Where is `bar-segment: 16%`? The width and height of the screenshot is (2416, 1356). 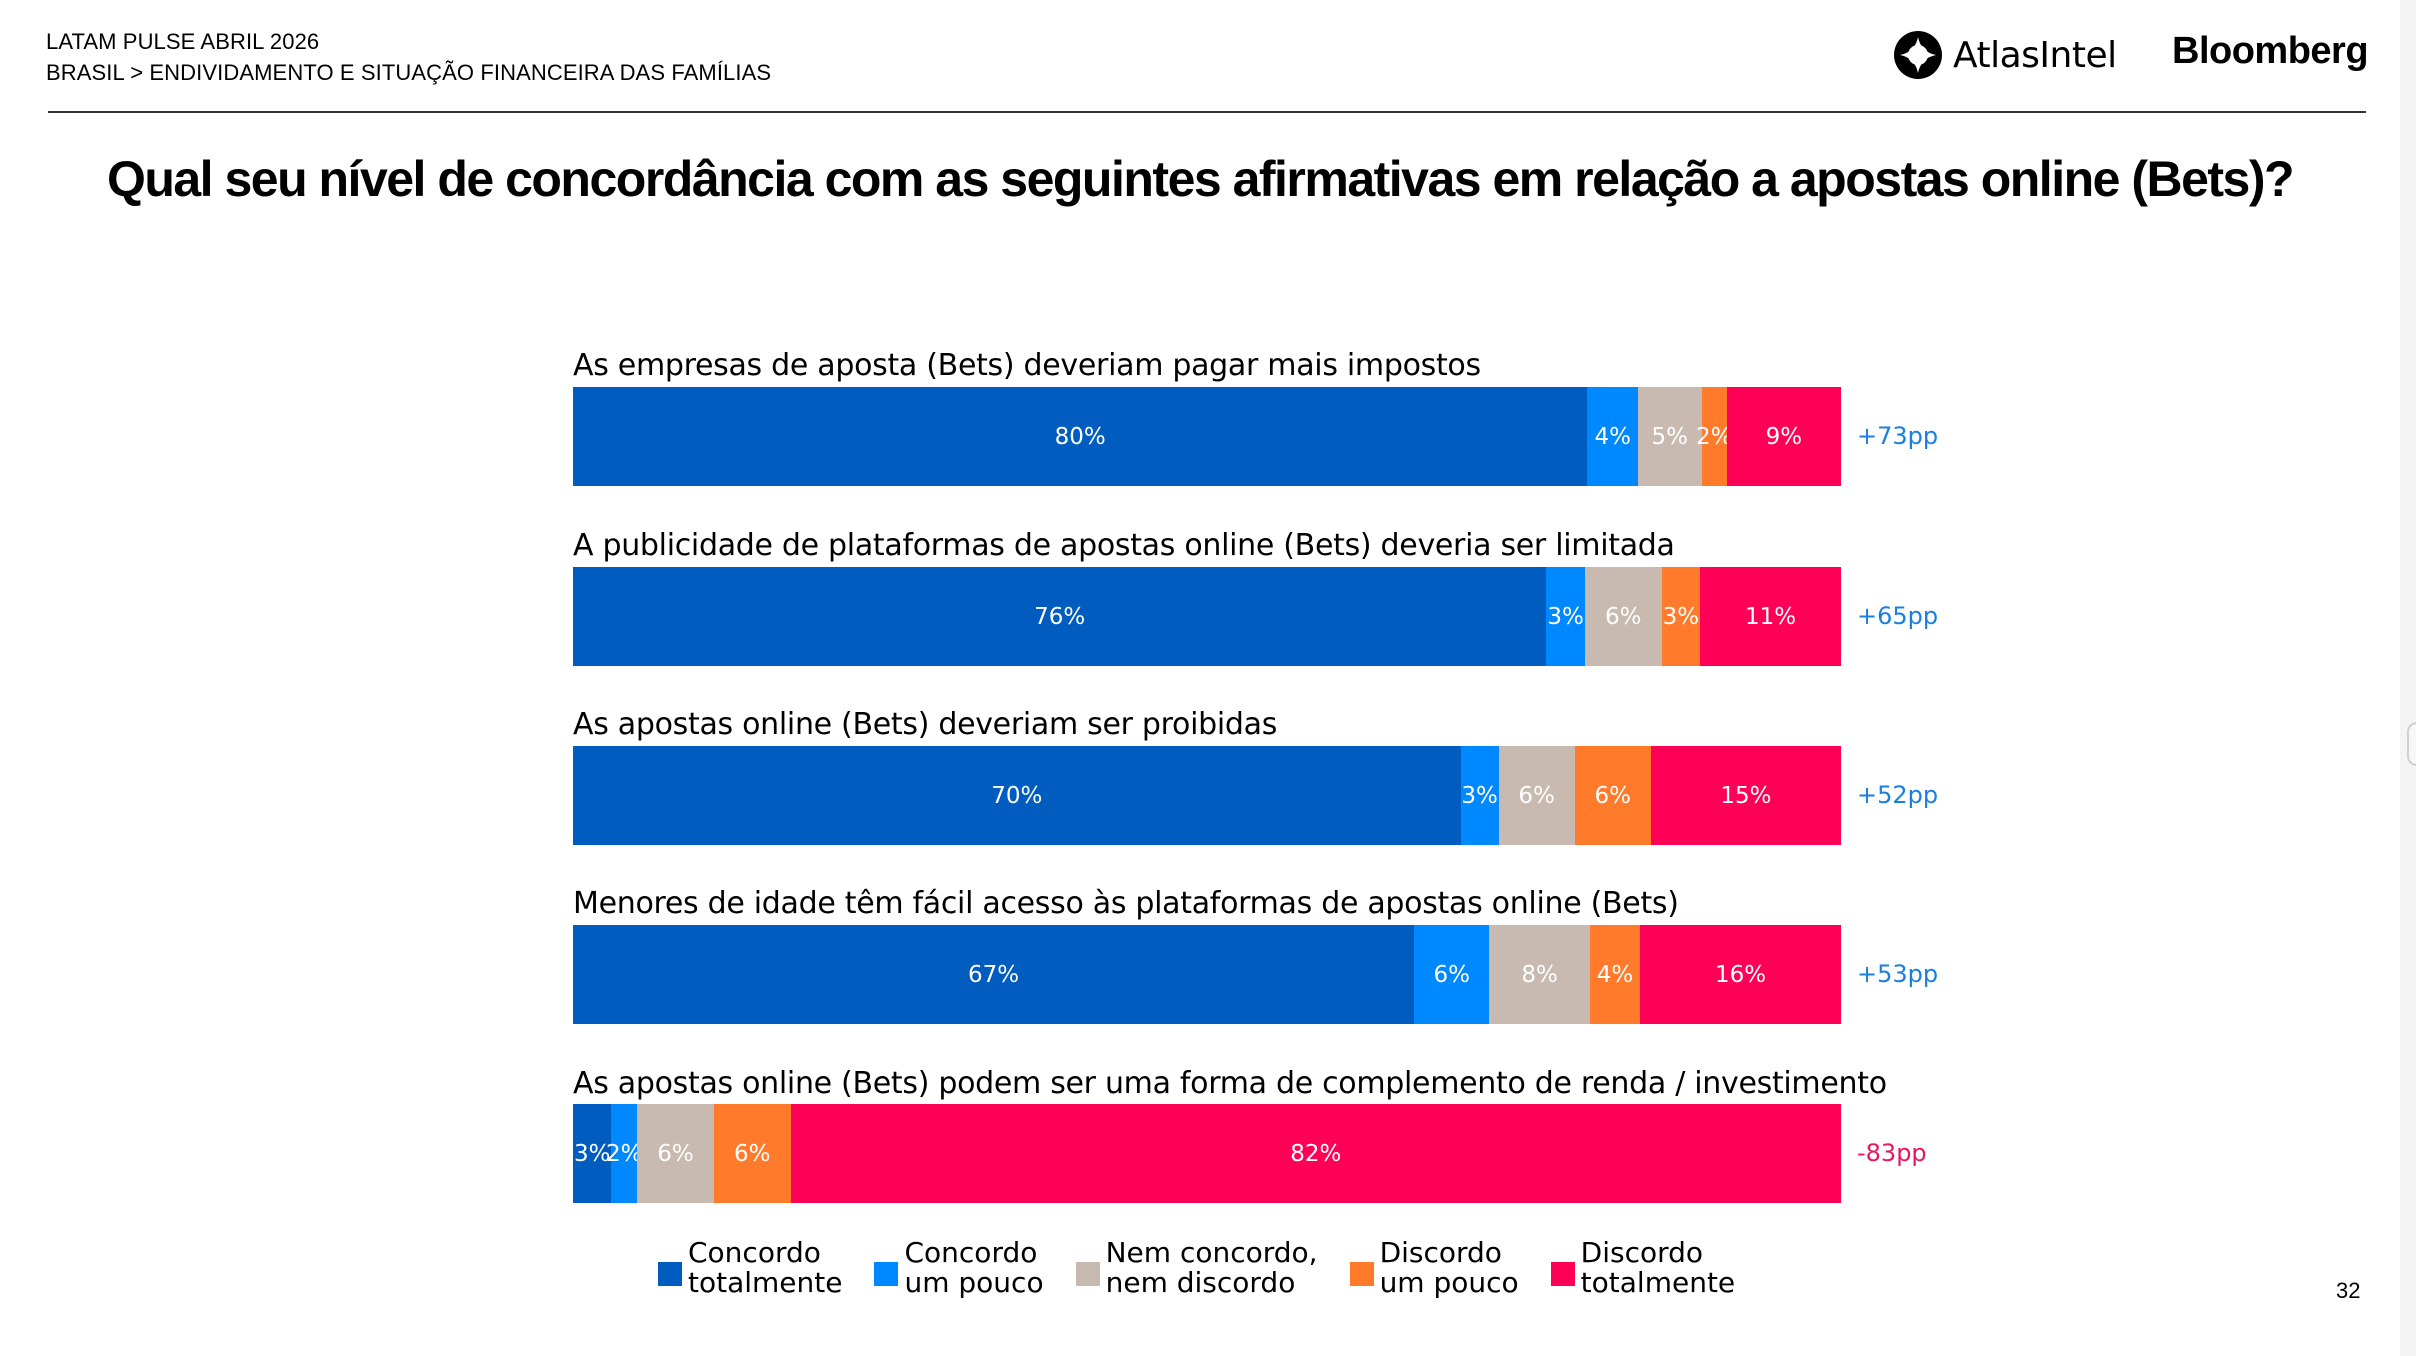 bar-segment: 16% is located at coordinates (1740, 974).